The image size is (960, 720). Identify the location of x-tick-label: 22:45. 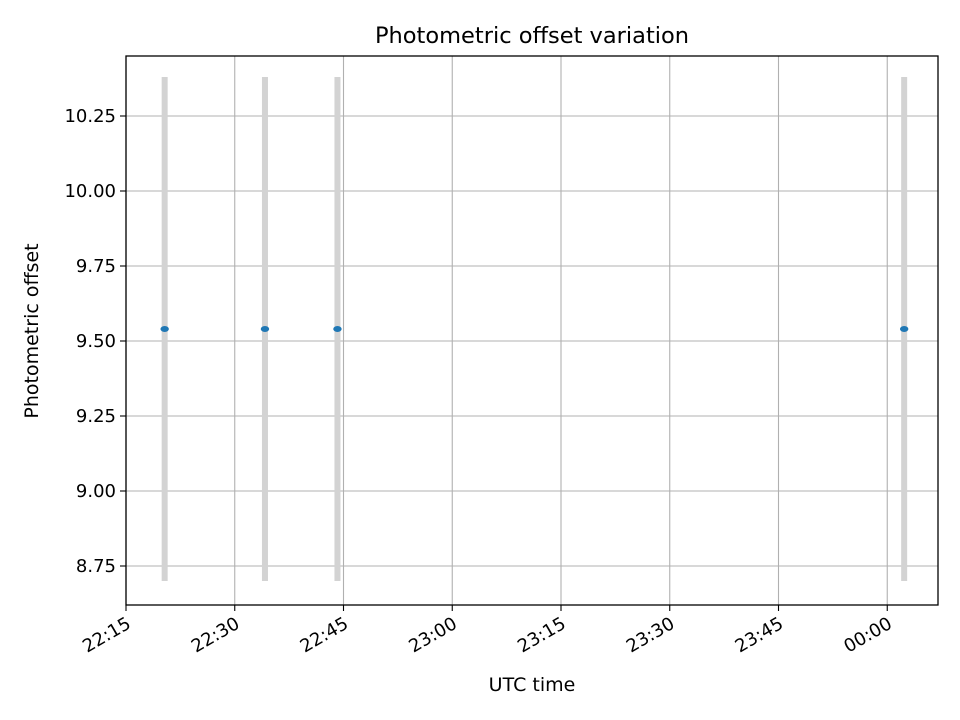
(324, 635).